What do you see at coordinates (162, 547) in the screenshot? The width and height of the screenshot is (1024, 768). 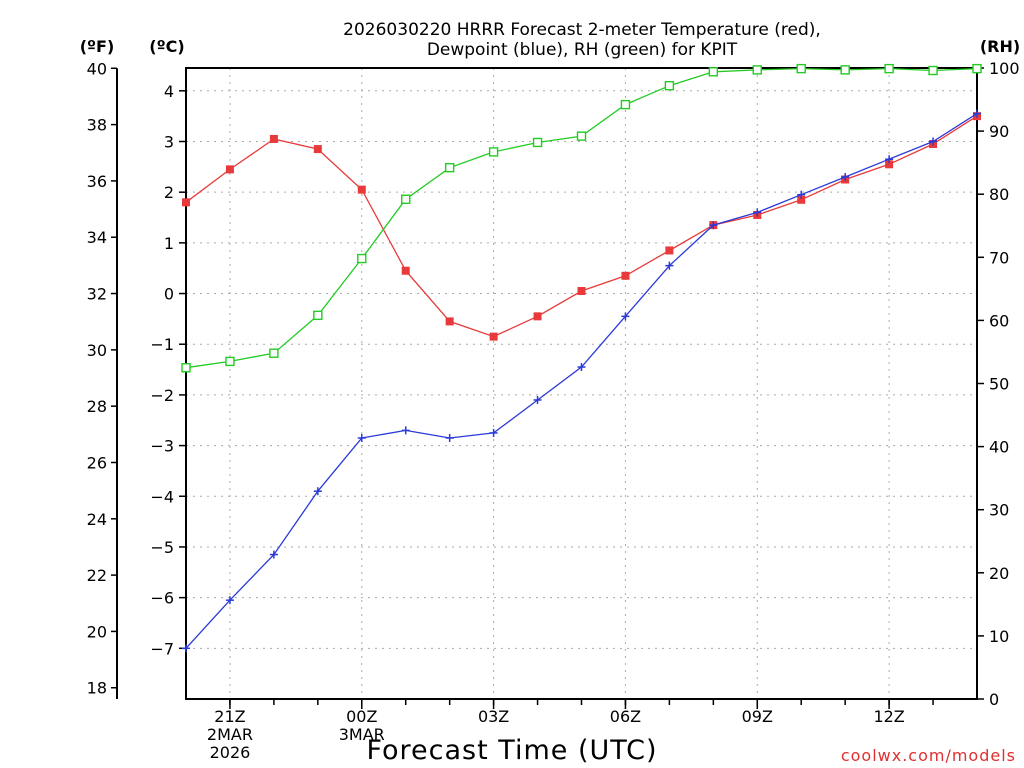 I see `celsius-tick-label: −5` at bounding box center [162, 547].